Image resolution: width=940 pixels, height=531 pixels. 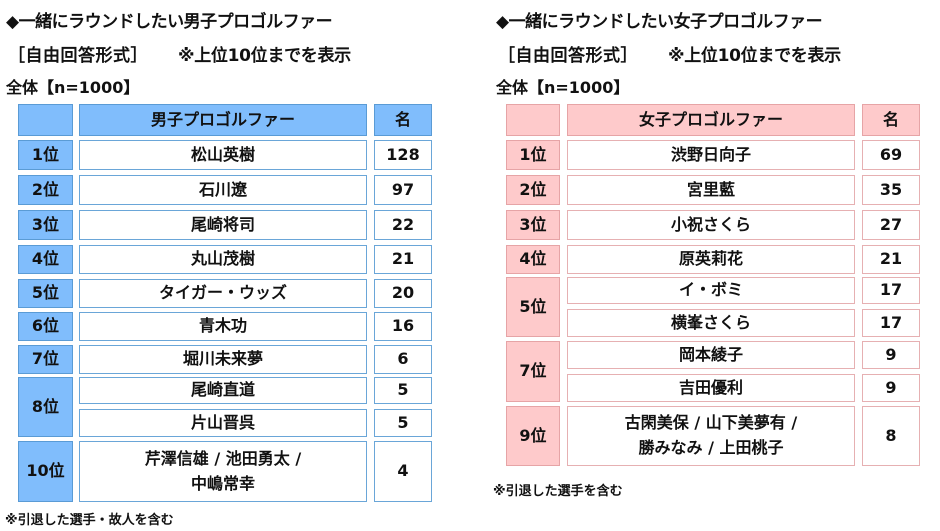 What do you see at coordinates (403, 326) in the screenshot?
I see `male-count-cell: 16` at bounding box center [403, 326].